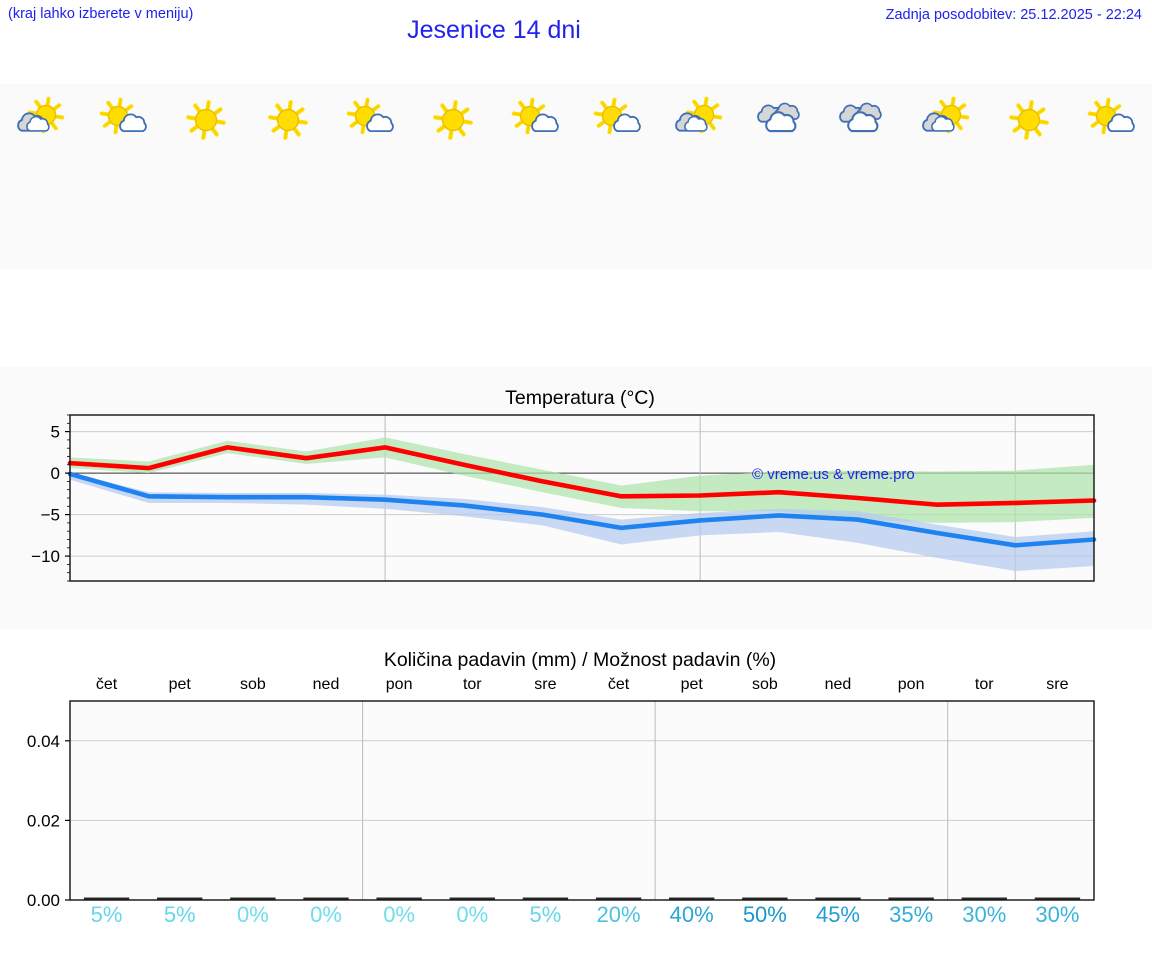 Image resolution: width=1152 pixels, height=975 pixels. Describe the element at coordinates (55, 432) in the screenshot. I see `svg-text: 5` at that location.